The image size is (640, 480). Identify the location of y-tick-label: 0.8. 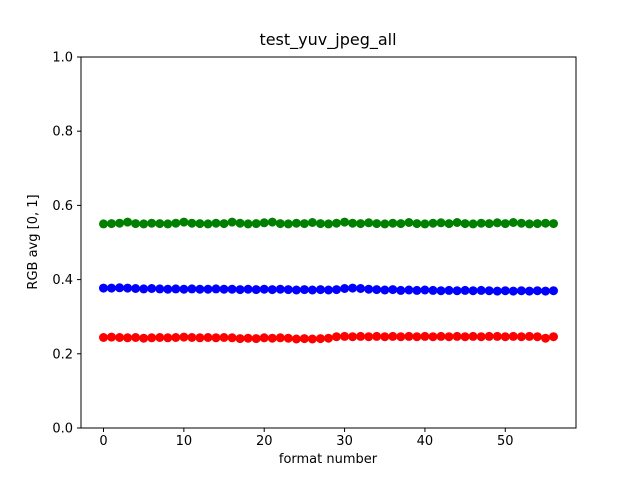
(62, 132).